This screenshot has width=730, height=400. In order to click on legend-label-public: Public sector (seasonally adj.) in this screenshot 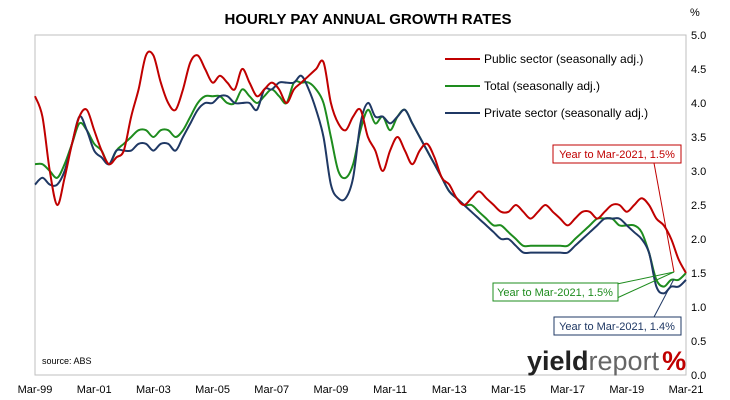, I will do `click(563, 59)`.